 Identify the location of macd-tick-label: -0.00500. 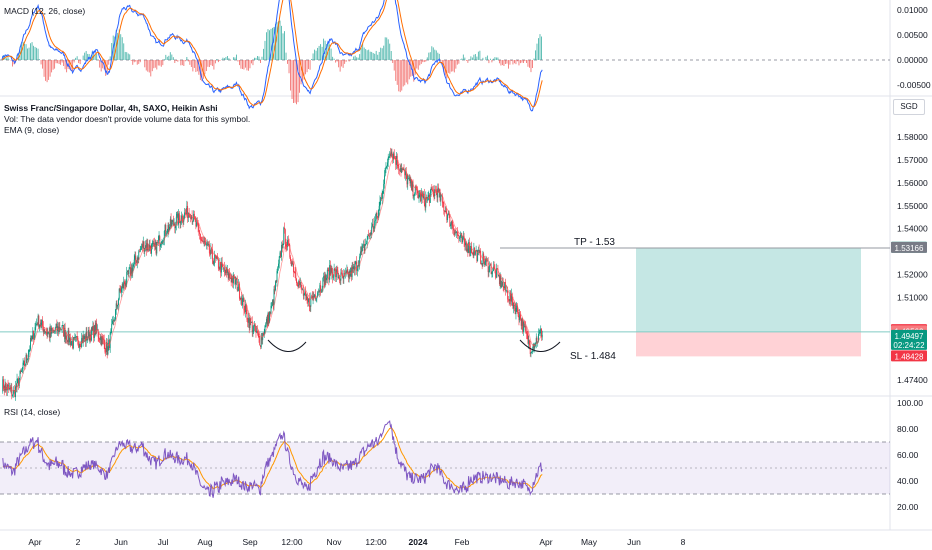
(914, 85).